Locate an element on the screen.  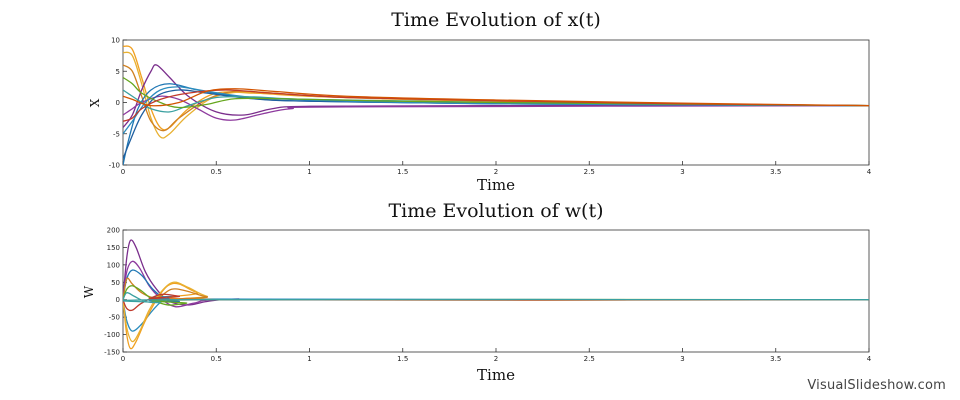
x-xtick-label: 0 is located at coordinates (123, 172).